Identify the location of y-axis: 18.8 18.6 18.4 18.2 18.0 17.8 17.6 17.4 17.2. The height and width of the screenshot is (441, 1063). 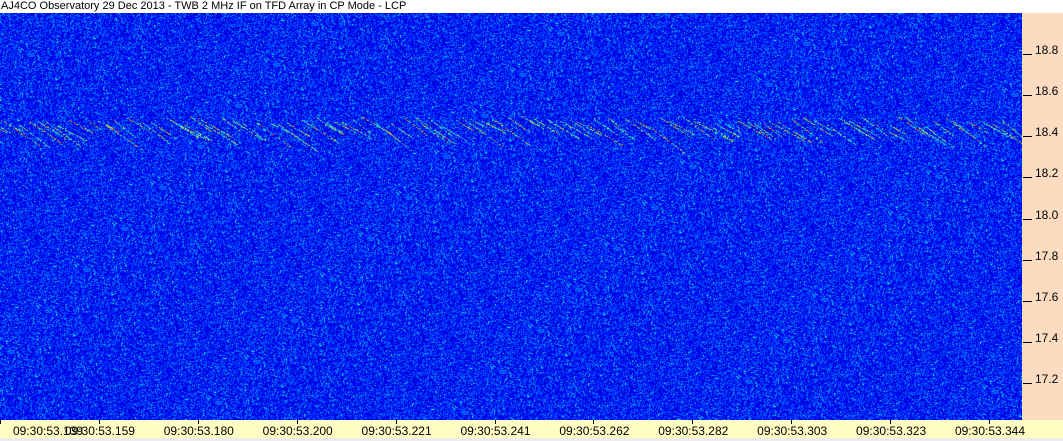
(1042, 216).